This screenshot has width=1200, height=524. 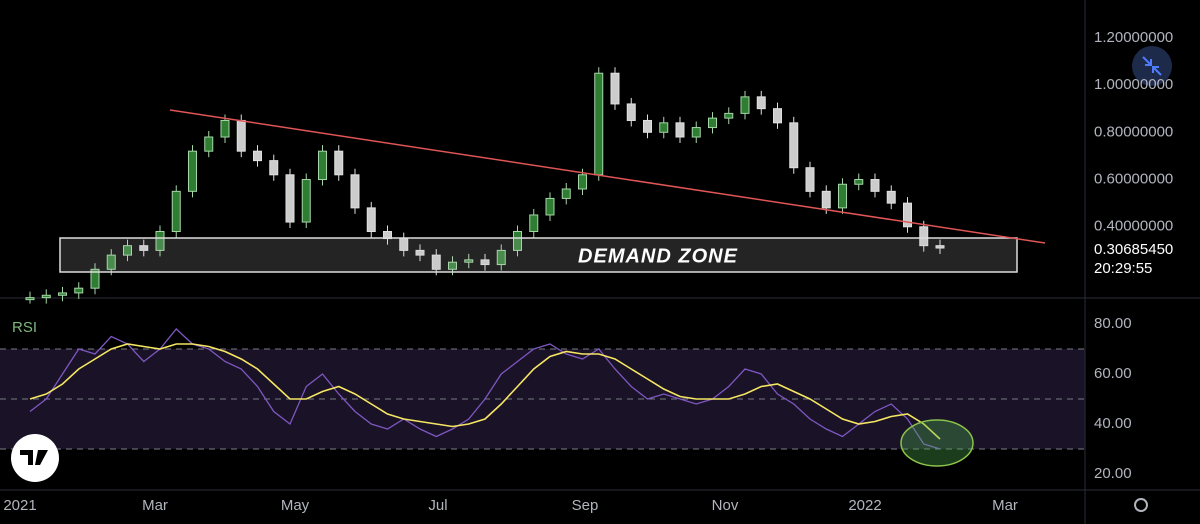 I want to click on x-tick-label: 2022, so click(x=864, y=505).